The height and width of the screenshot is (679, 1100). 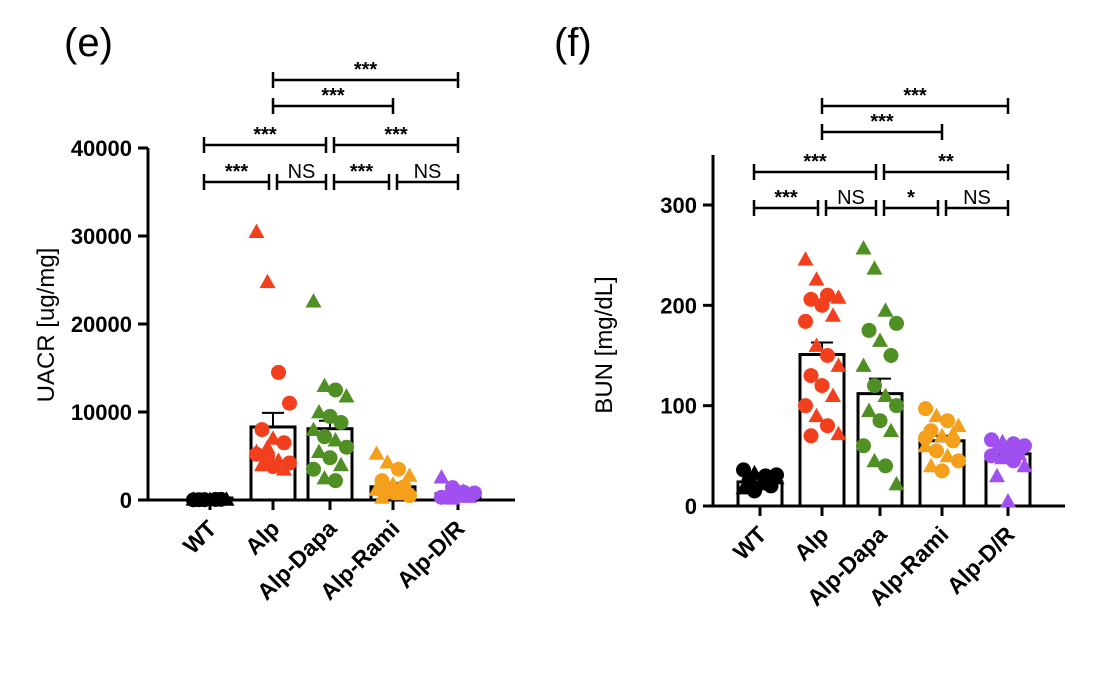 I want to click on significance-label: *, so click(x=911, y=198).